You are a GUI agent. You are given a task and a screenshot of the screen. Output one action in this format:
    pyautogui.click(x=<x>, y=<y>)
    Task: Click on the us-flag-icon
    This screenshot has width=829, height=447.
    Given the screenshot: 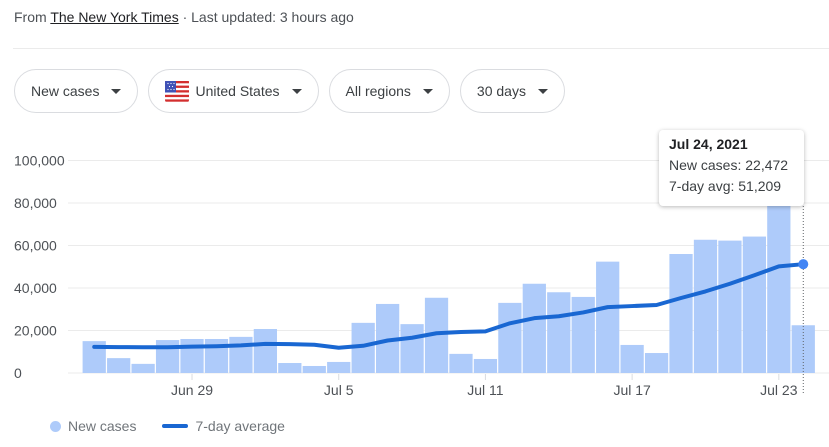 What is the action you would take?
    pyautogui.click(x=177, y=91)
    